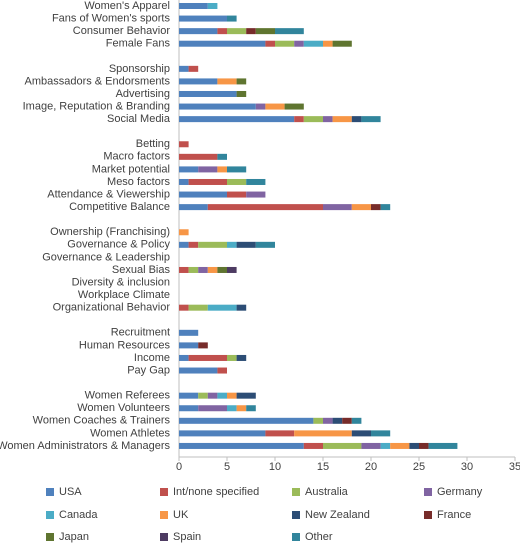 The width and height of the screenshot is (520, 543). What do you see at coordinates (112, 308) in the screenshot?
I see `y-tick-label: Organizational Behavior` at bounding box center [112, 308].